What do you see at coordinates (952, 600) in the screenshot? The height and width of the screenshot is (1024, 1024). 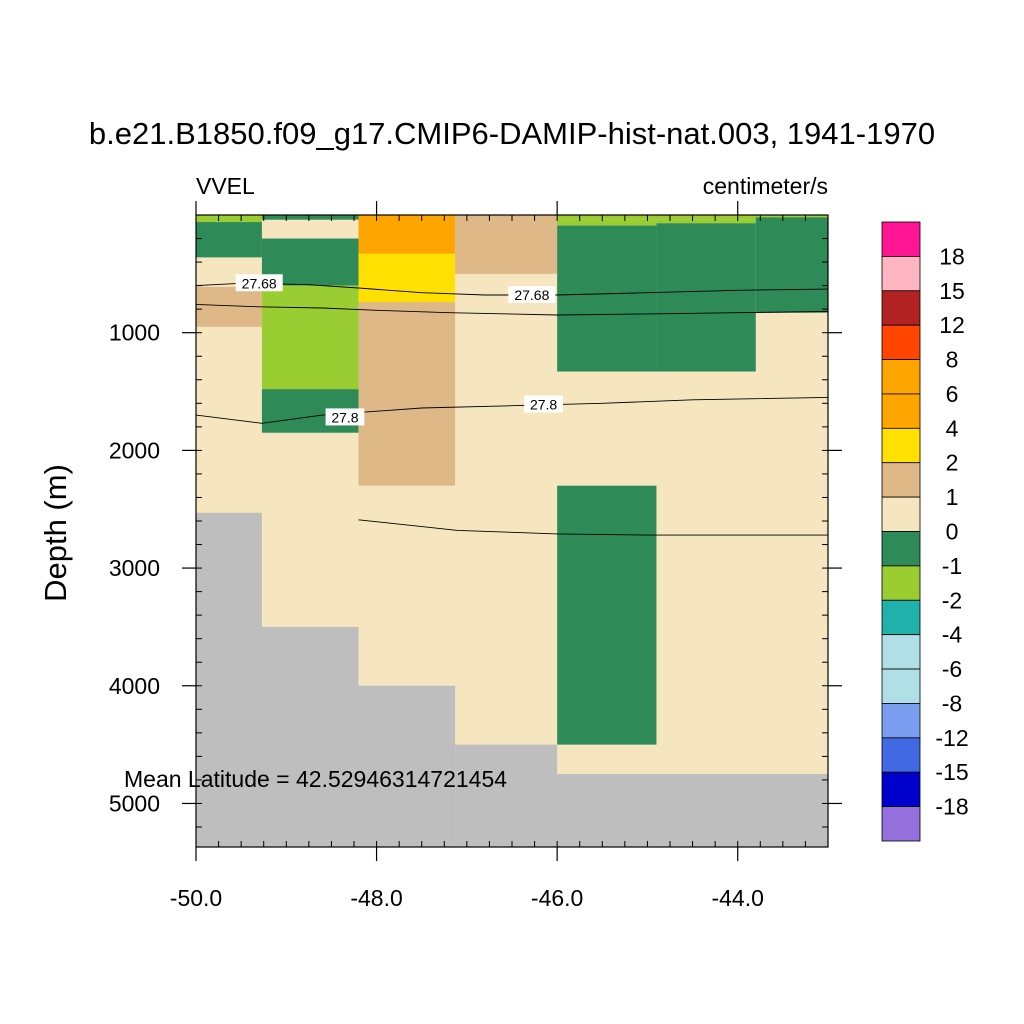 I see `colorbar-label: -2` at bounding box center [952, 600].